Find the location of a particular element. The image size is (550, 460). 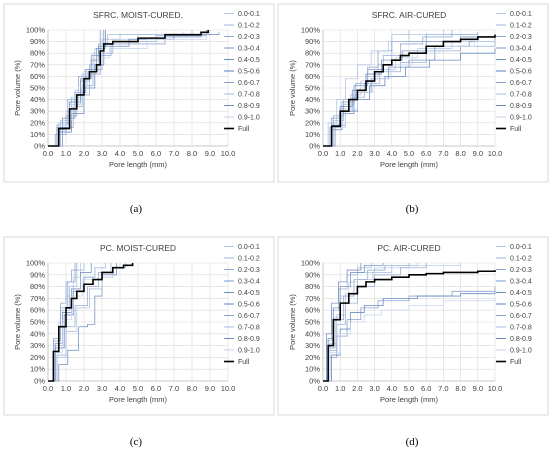

series-line-0.6-0.7 is located at coordinates (366, 322).